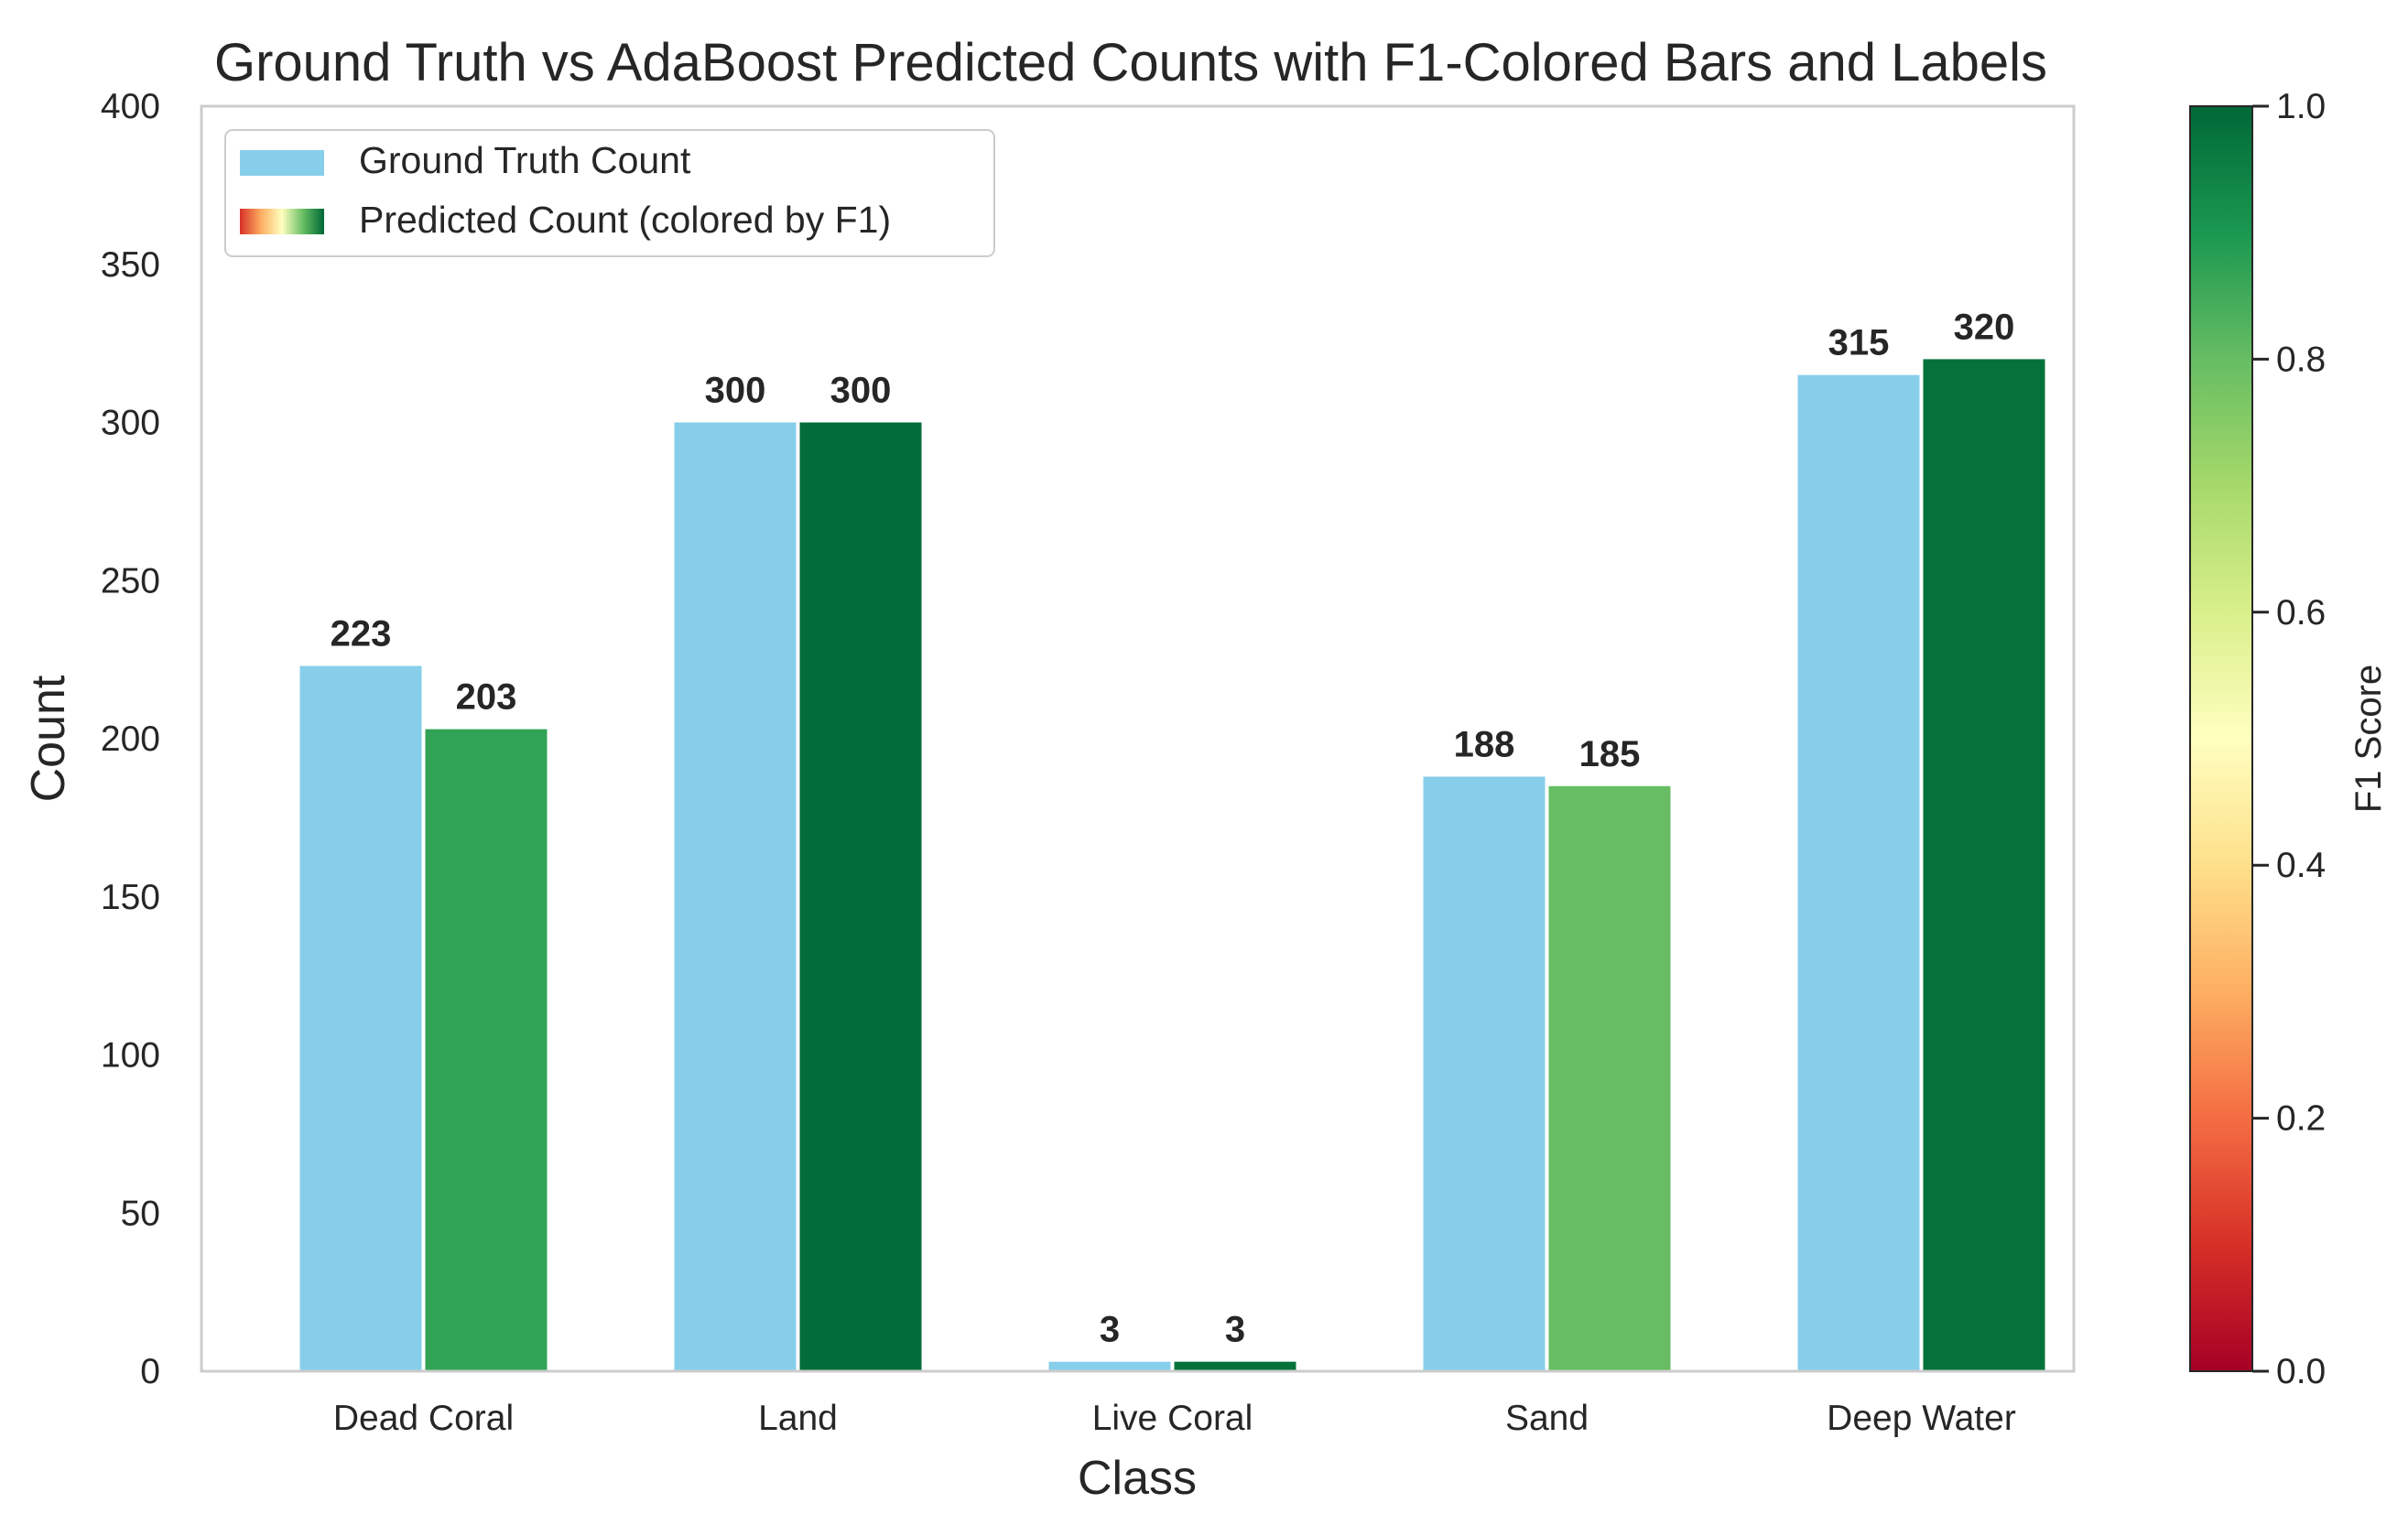  Describe the element at coordinates (1235, 1330) in the screenshot. I see `bar-label-predicted: 3` at that location.